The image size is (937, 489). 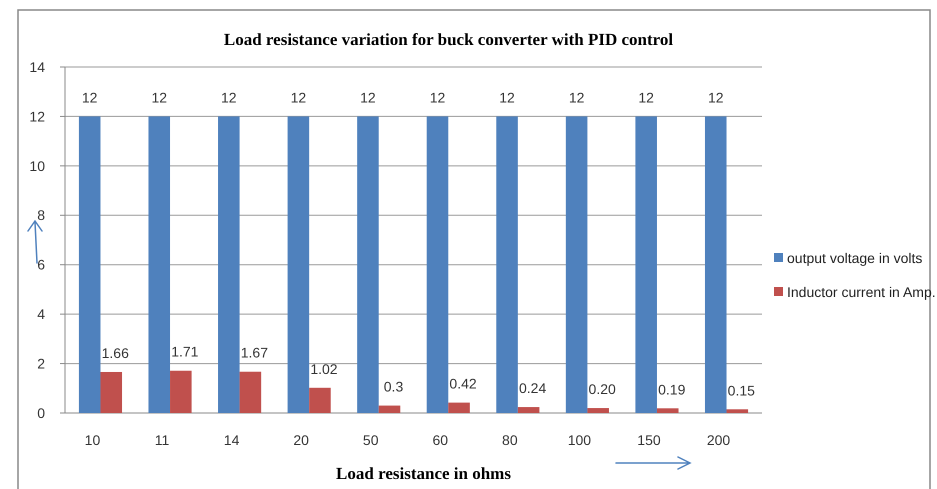 I want to click on data-label: 0.19, so click(x=672, y=389).